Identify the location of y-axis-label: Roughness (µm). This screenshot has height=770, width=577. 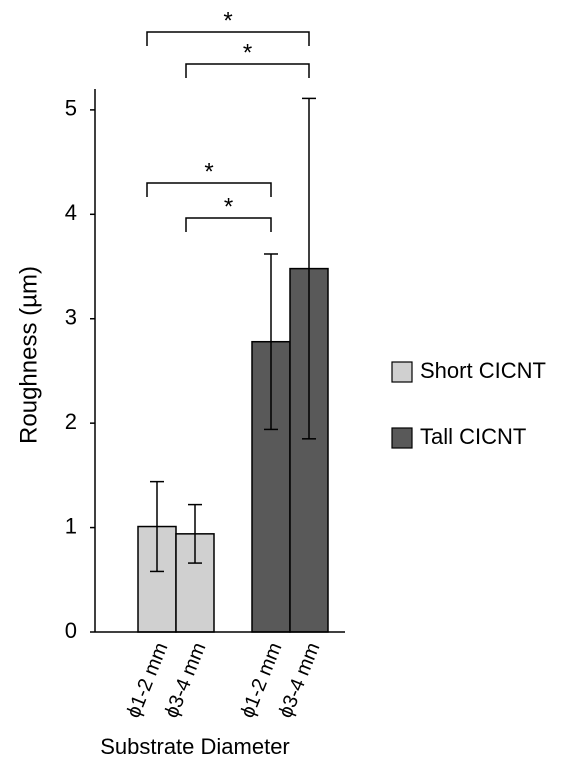
(28, 355).